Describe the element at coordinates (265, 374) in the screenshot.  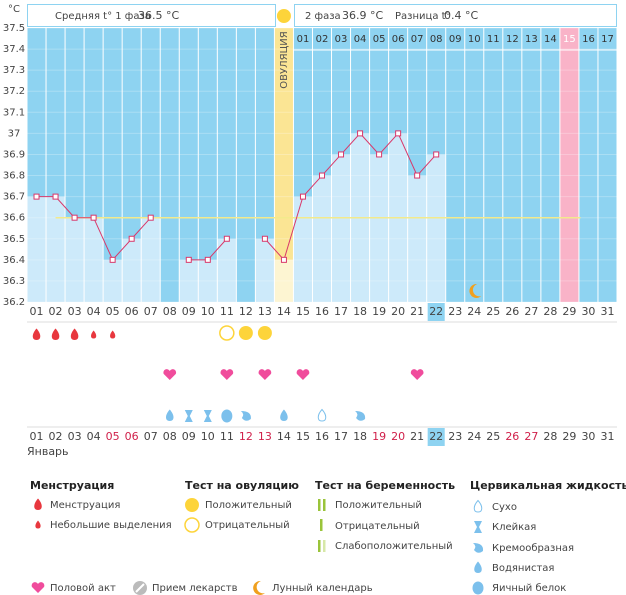
I see `heart-icon` at that location.